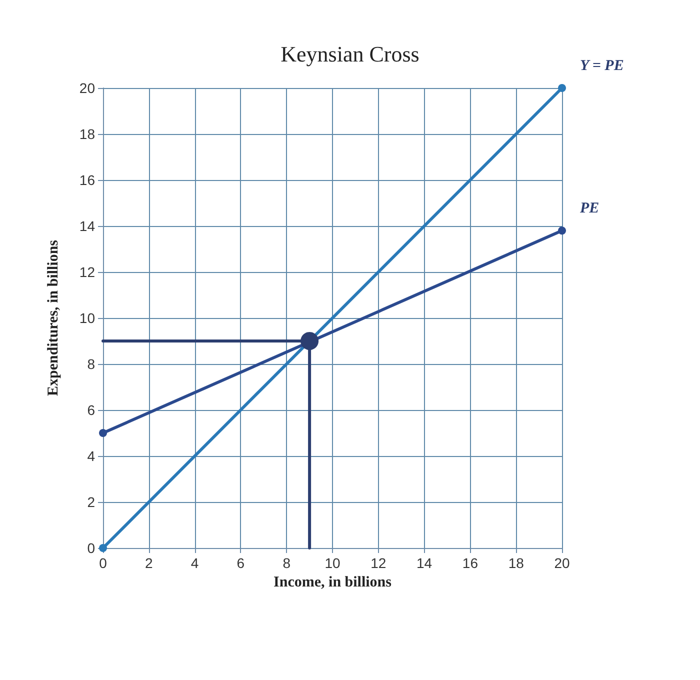  I want to click on y-tick-label: 4, so click(91, 456).